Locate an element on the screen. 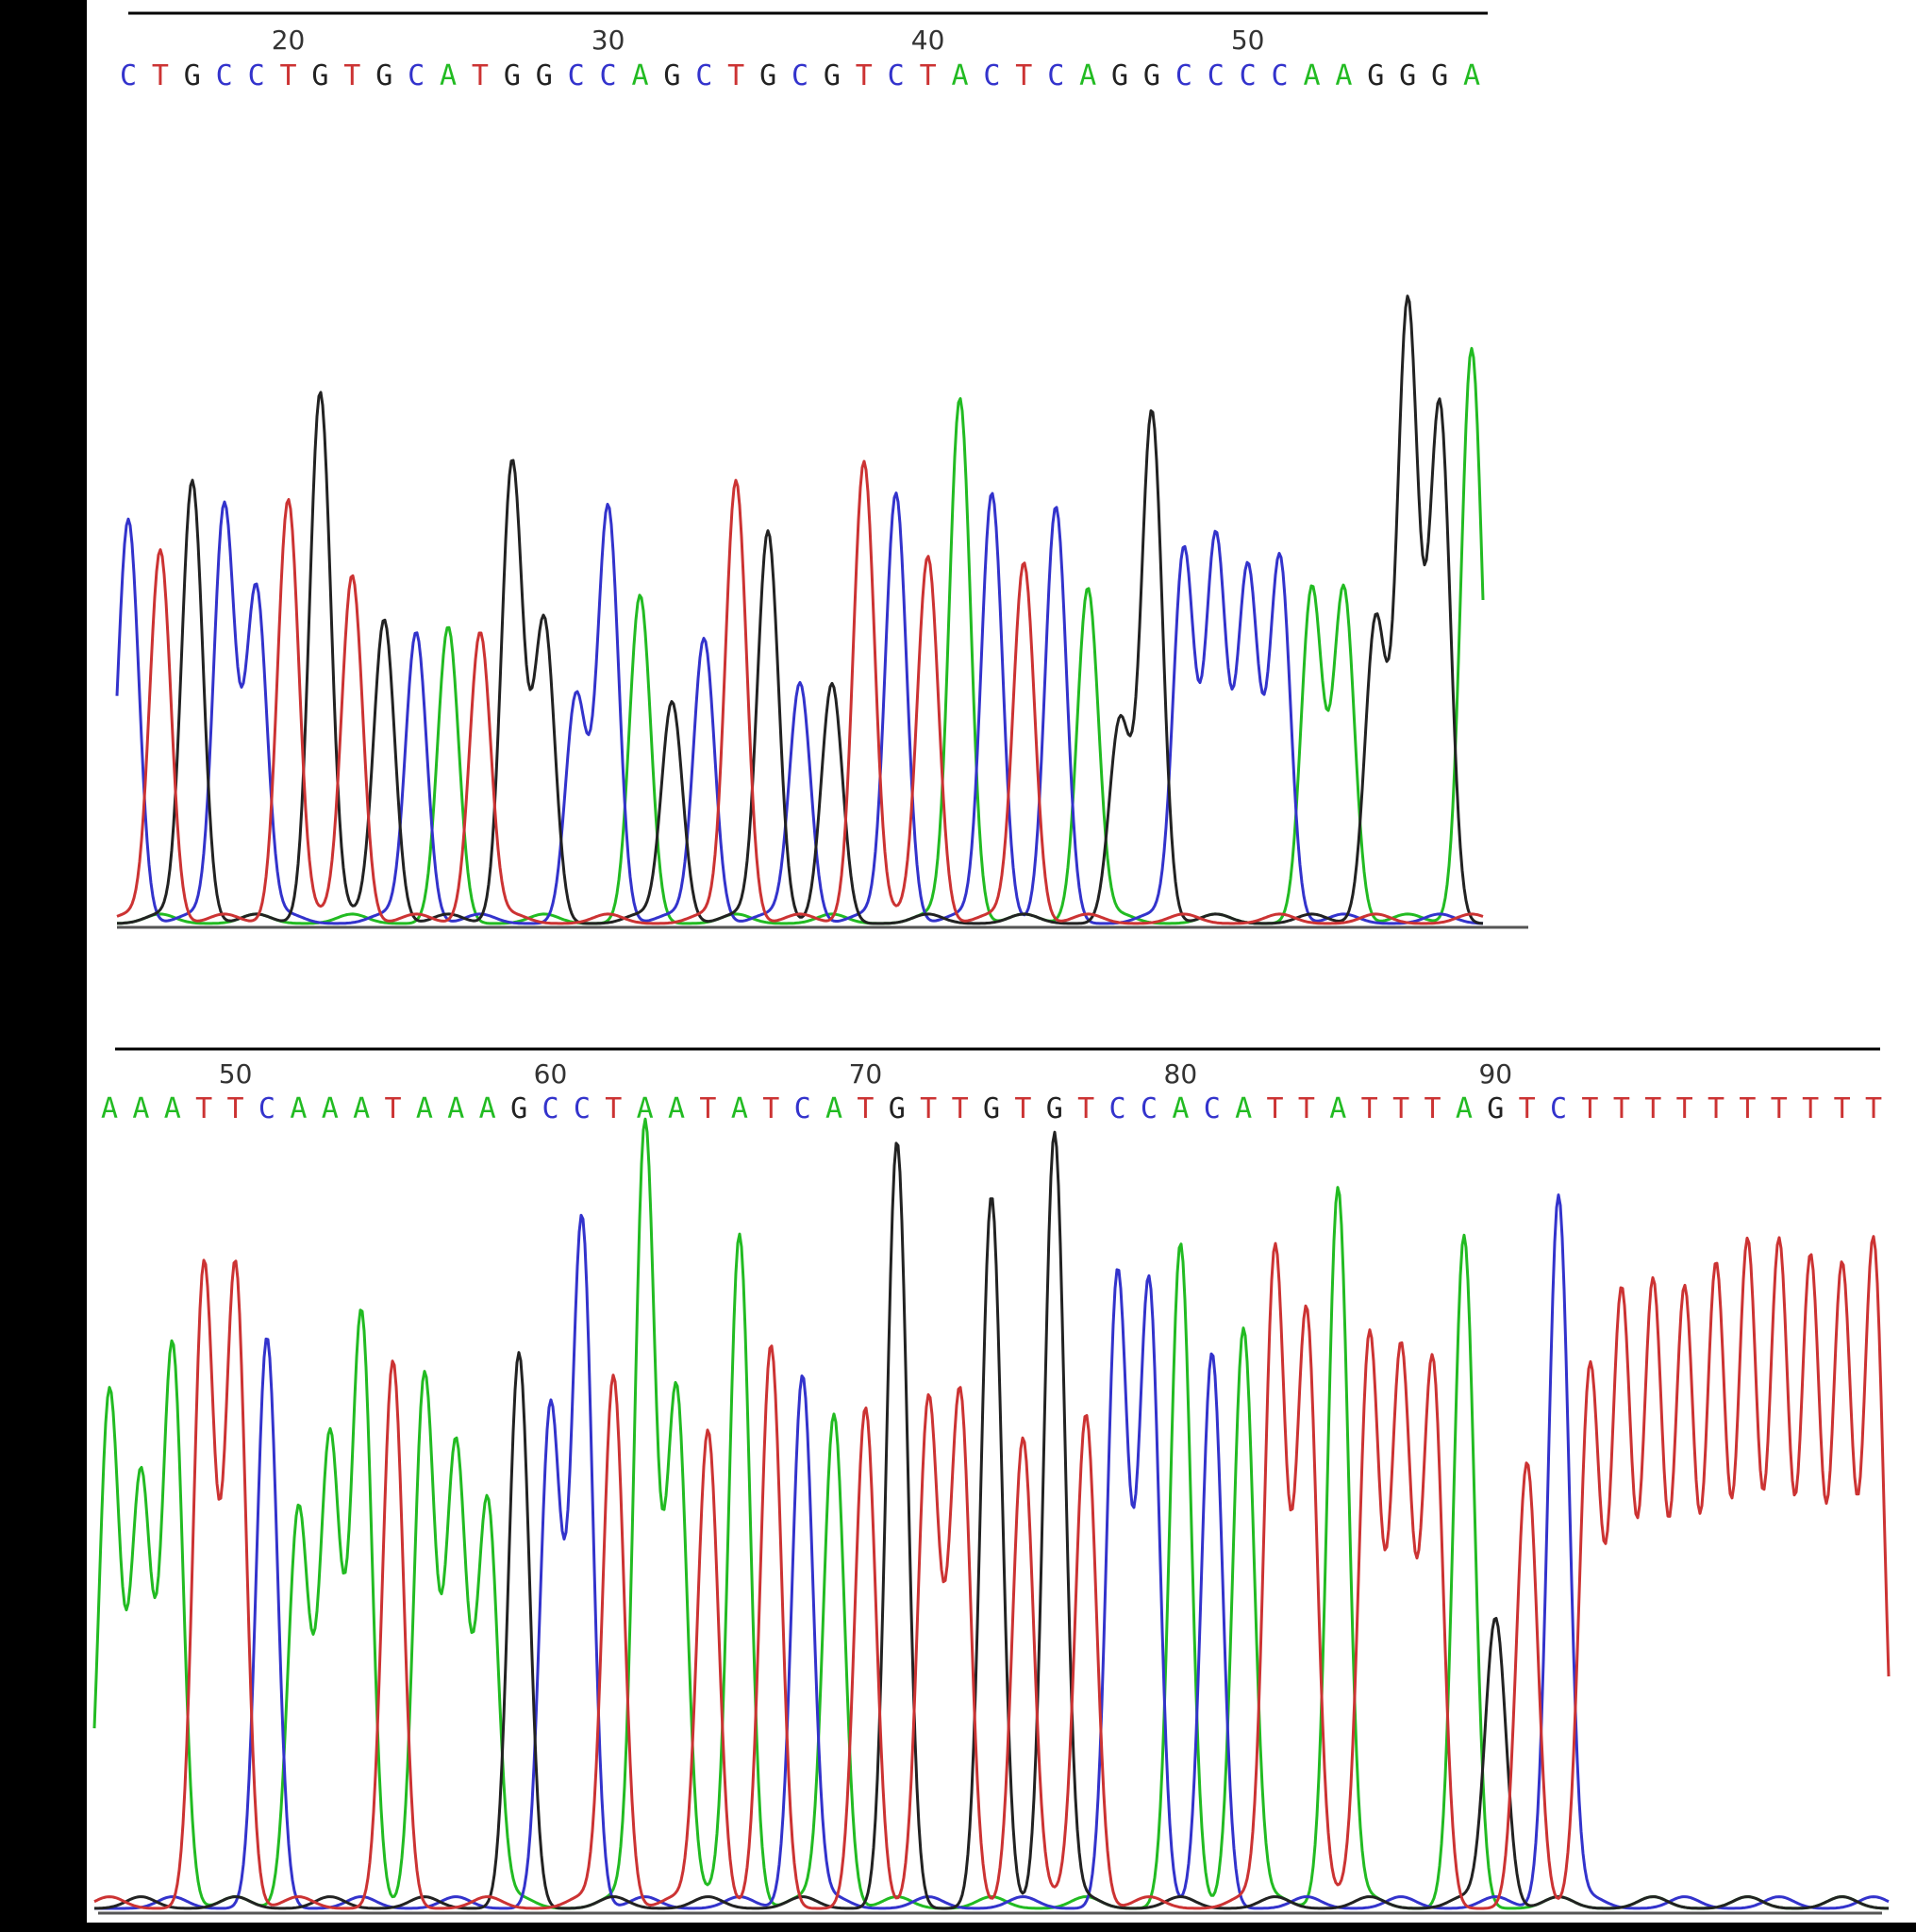  position-tick-label: 40 is located at coordinates (928, 40).